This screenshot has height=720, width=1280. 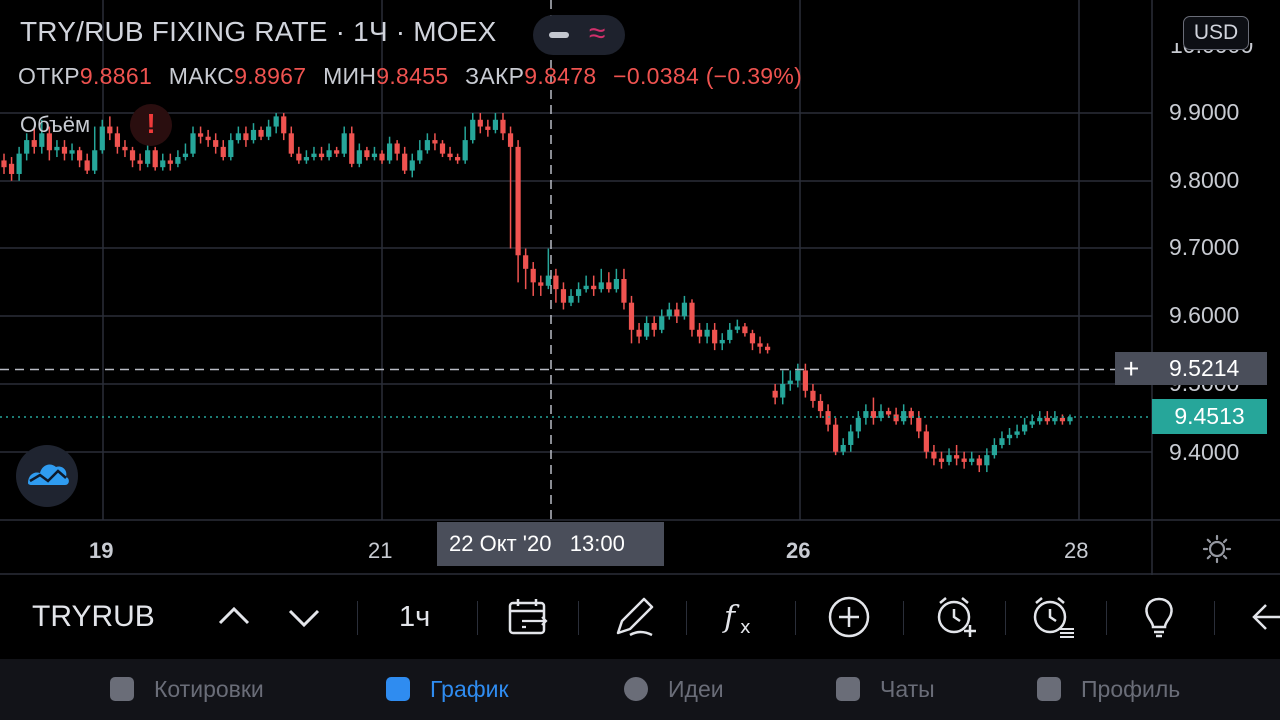 I want to click on settings-gear-icon, so click(x=1217, y=549).